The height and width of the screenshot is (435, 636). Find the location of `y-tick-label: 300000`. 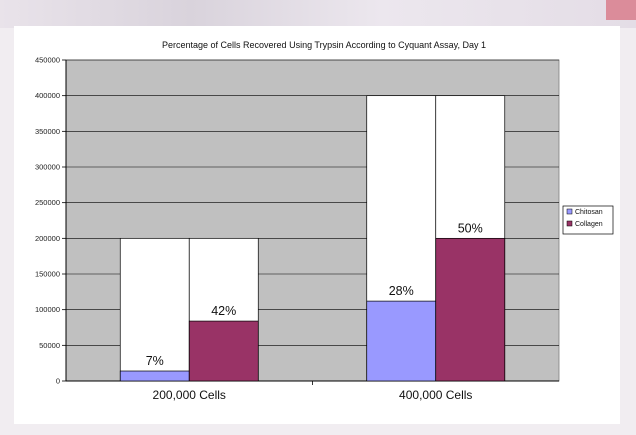

y-tick-label: 300000 is located at coordinates (47, 167).